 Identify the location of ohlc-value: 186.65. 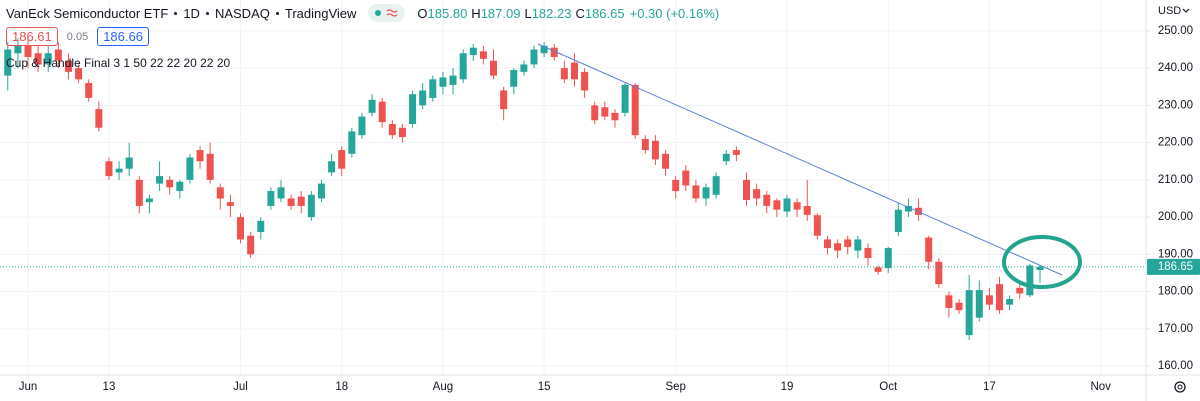
(604, 13).